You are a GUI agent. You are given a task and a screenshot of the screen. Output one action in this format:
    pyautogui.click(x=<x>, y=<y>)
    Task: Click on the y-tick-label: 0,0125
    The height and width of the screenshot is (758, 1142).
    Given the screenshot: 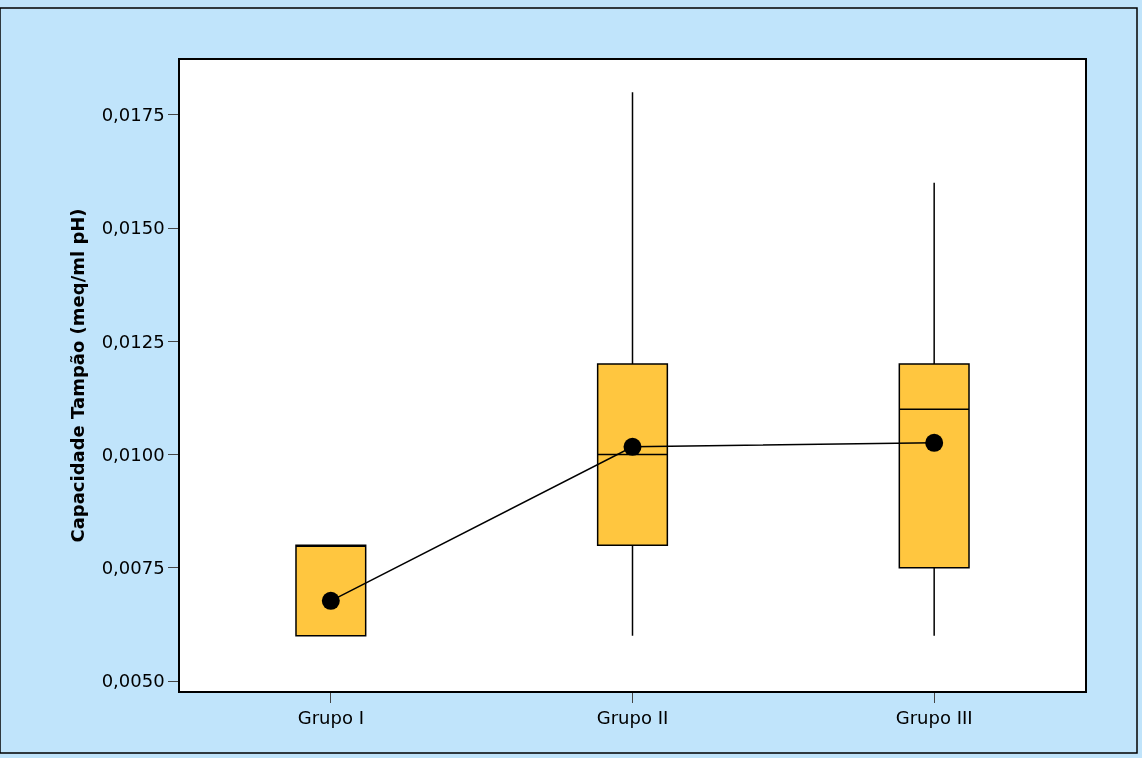 What is the action you would take?
    pyautogui.click(x=133, y=341)
    